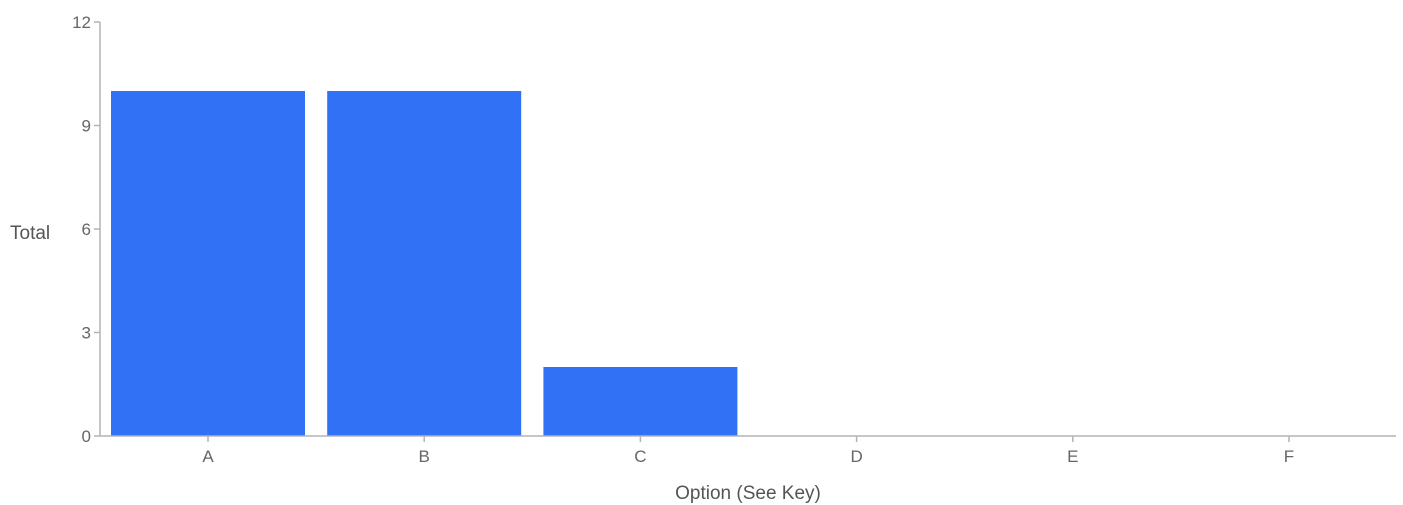 This screenshot has width=1403, height=505. Describe the element at coordinates (640, 401) in the screenshot. I see `bar-c` at that location.